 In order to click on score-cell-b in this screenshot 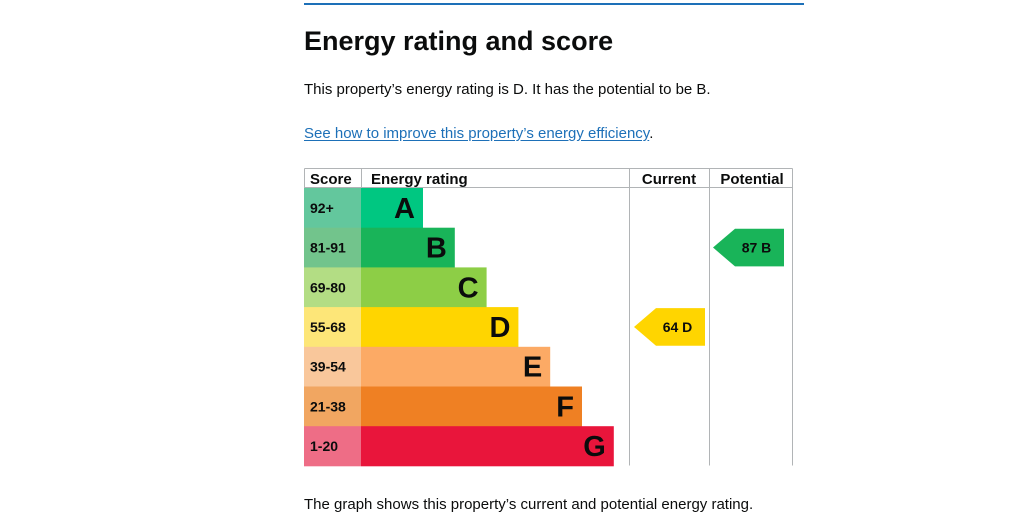, I will do `click(332, 247)`.